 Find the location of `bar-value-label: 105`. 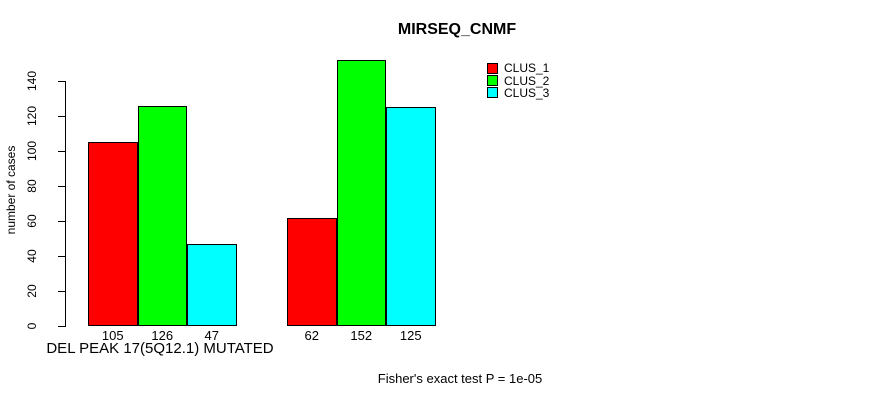

bar-value-label: 105 is located at coordinates (112, 335).